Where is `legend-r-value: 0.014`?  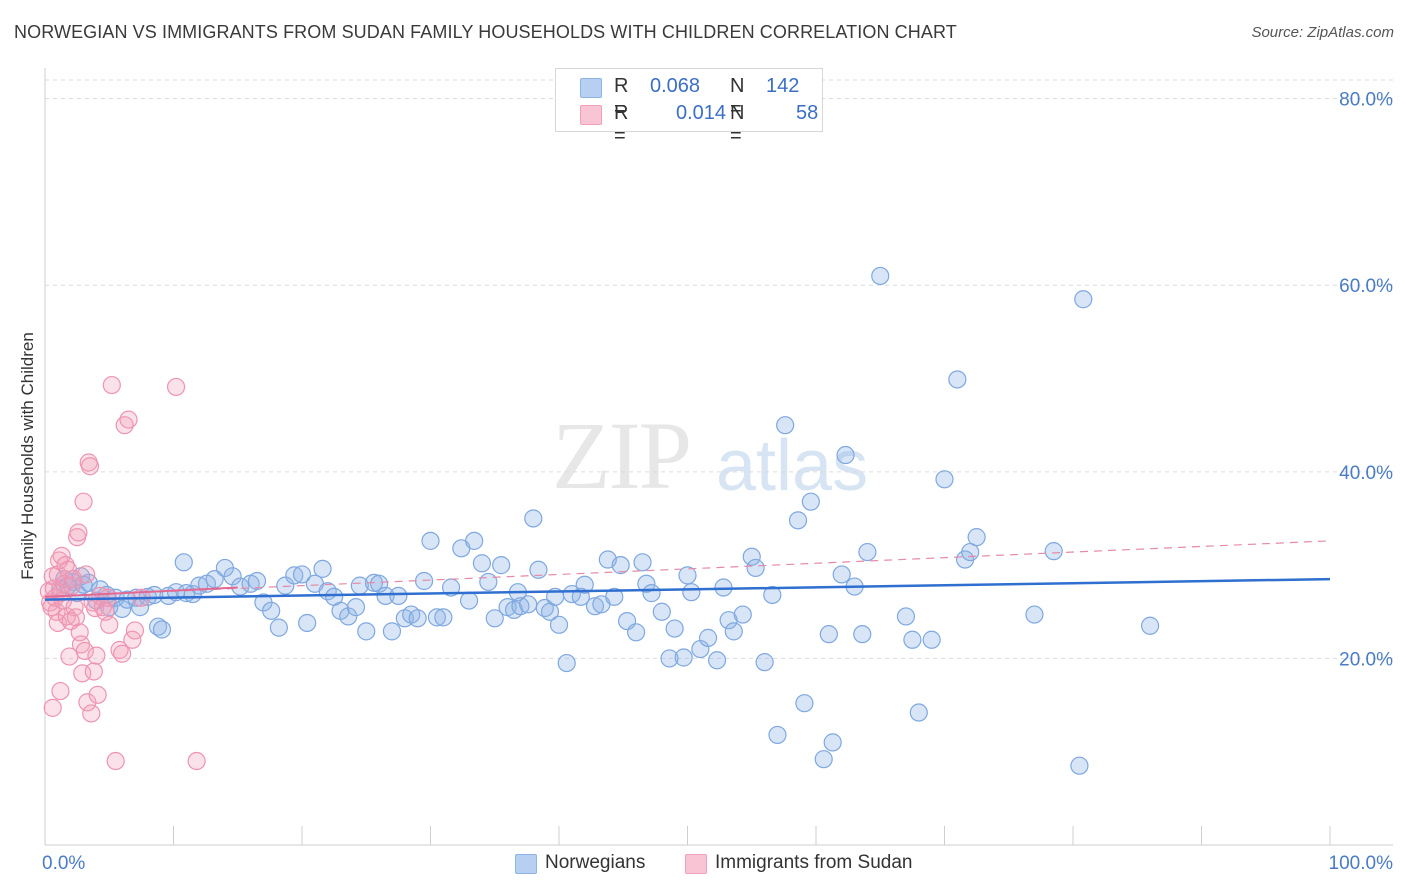 legend-r-value: 0.014 is located at coordinates (701, 113).